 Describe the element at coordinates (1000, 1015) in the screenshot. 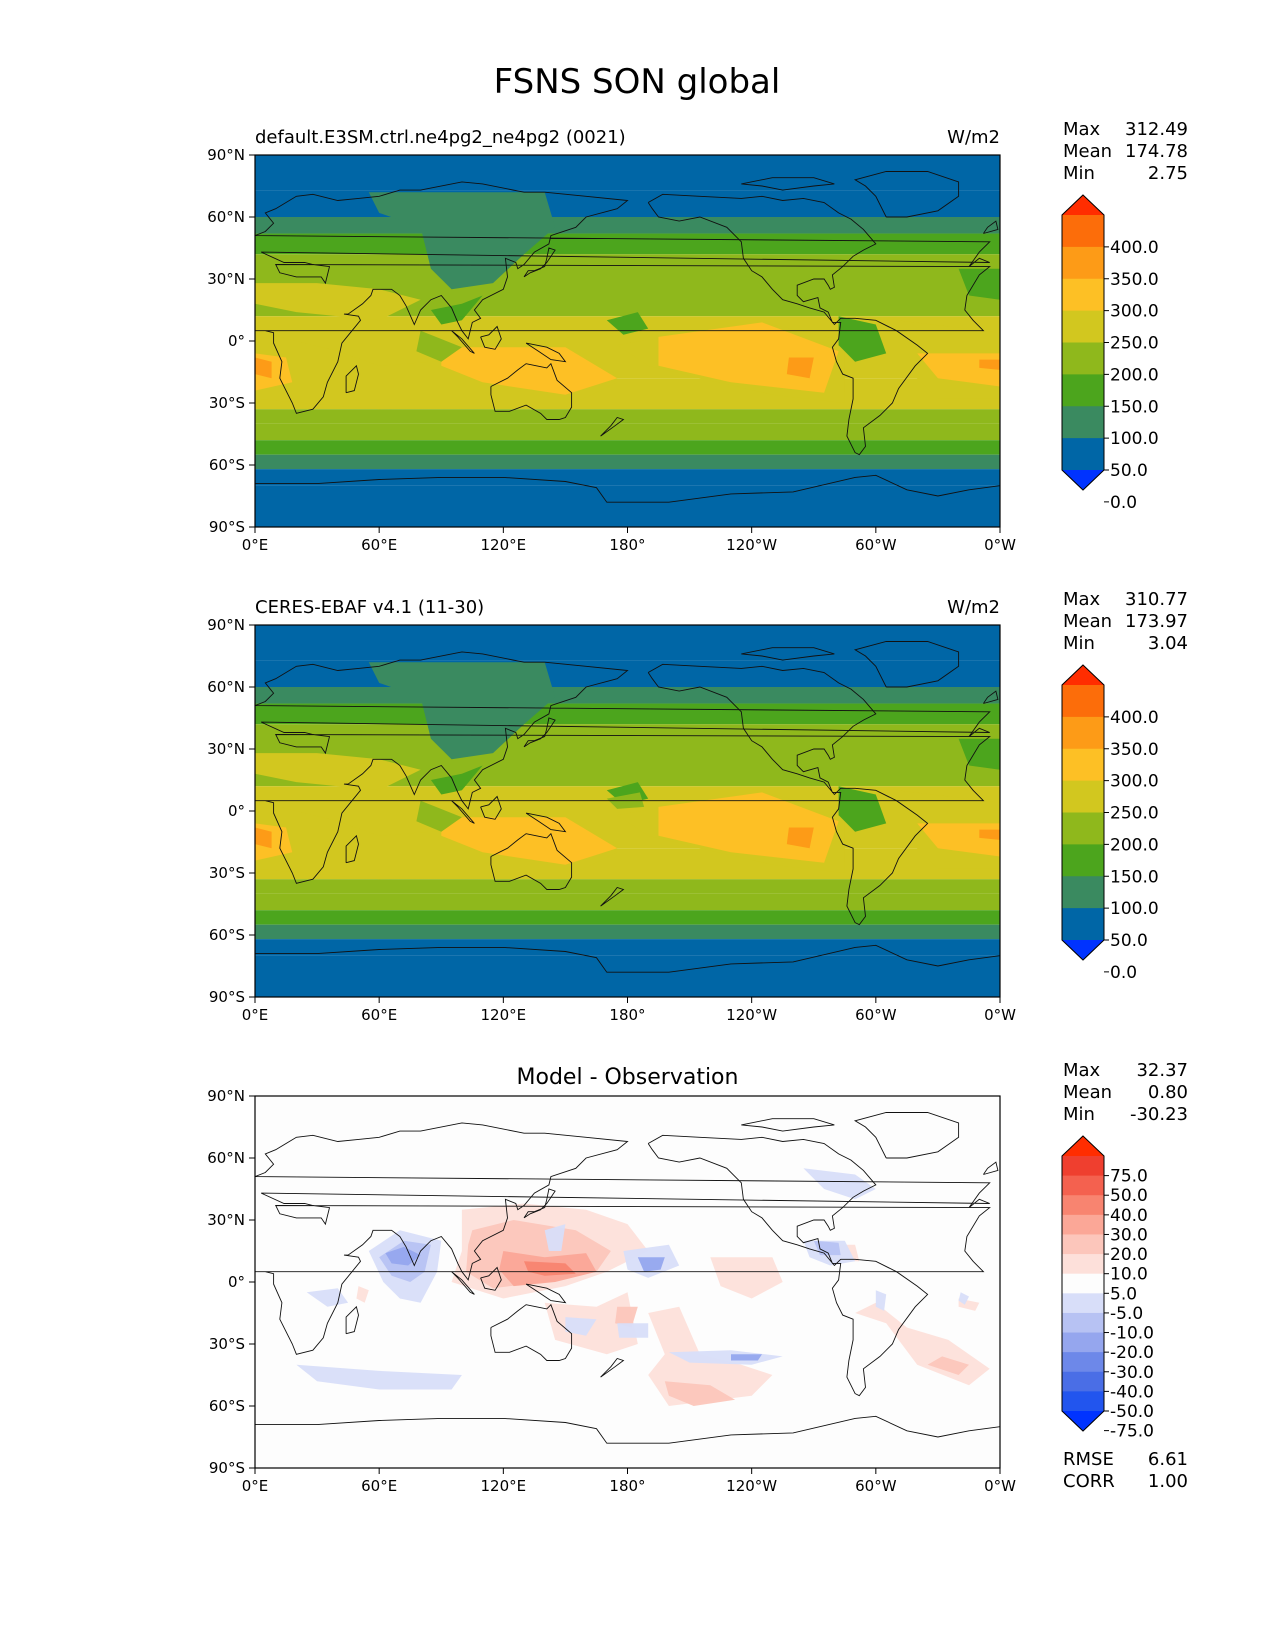

I see `lon-tick-label: 0°W` at that location.